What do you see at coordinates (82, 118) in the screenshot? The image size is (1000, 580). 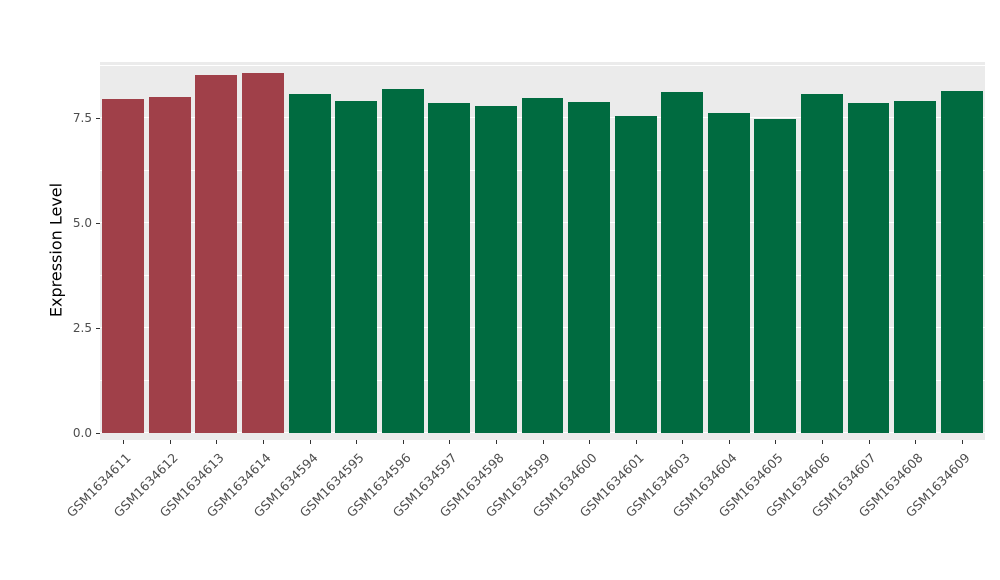 I see `y-tick-label: 7.5` at bounding box center [82, 118].